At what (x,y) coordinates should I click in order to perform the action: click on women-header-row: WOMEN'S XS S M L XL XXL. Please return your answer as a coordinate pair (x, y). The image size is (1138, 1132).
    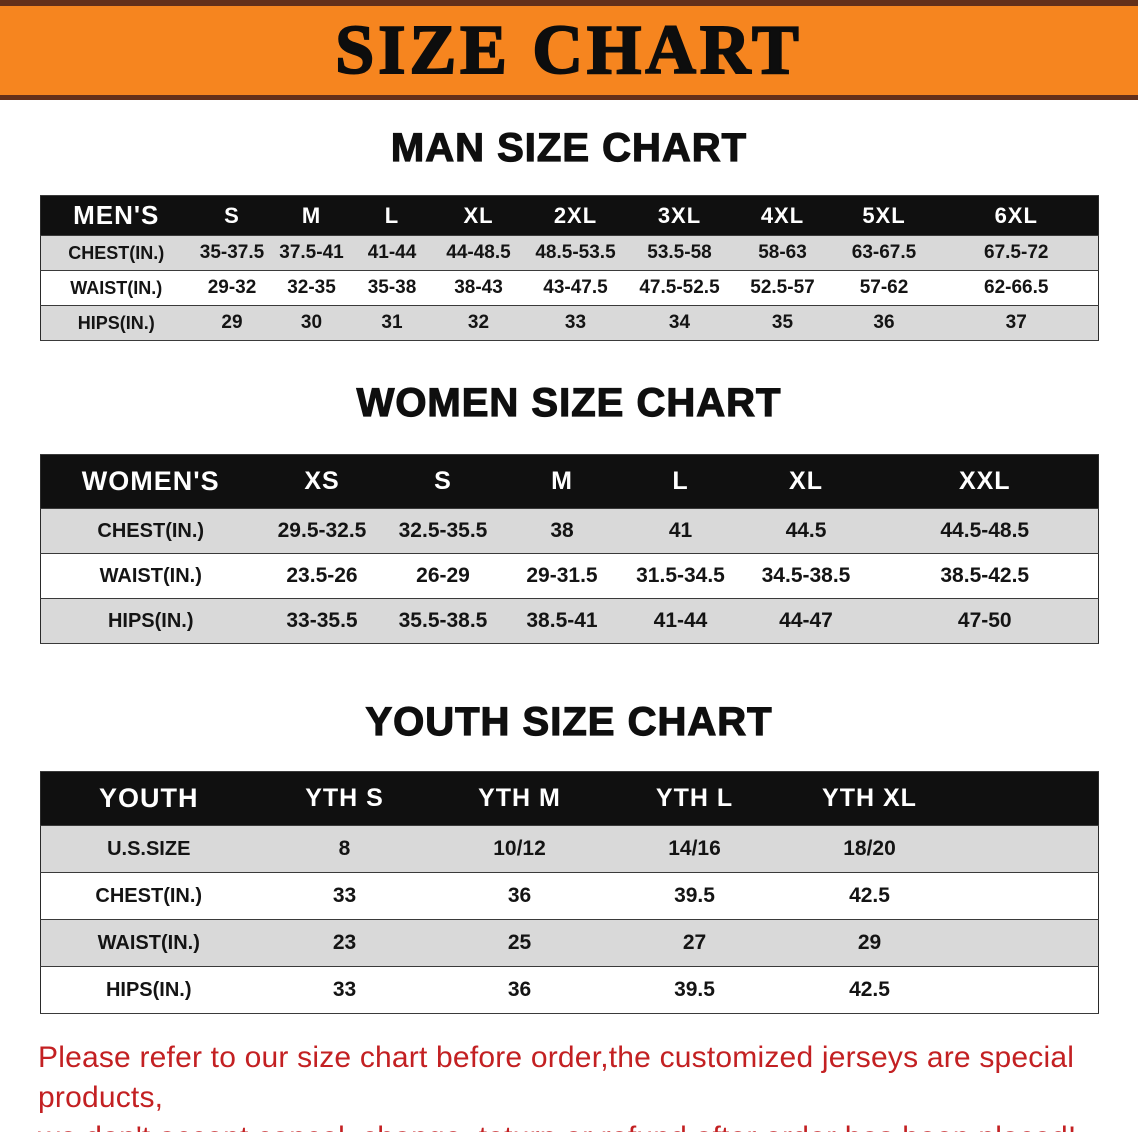
    Looking at the image, I should click on (569, 481).